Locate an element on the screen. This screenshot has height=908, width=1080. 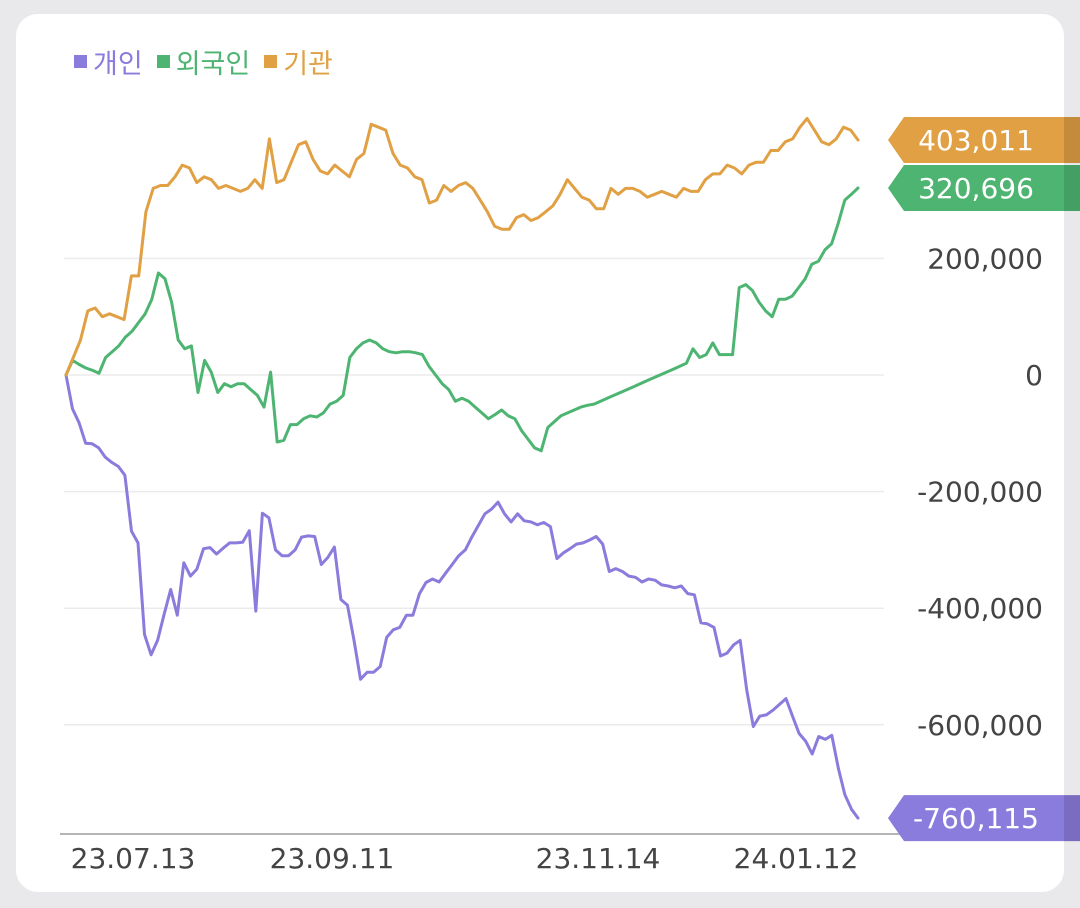
end-badge-foreign is located at coordinates (984, 188).